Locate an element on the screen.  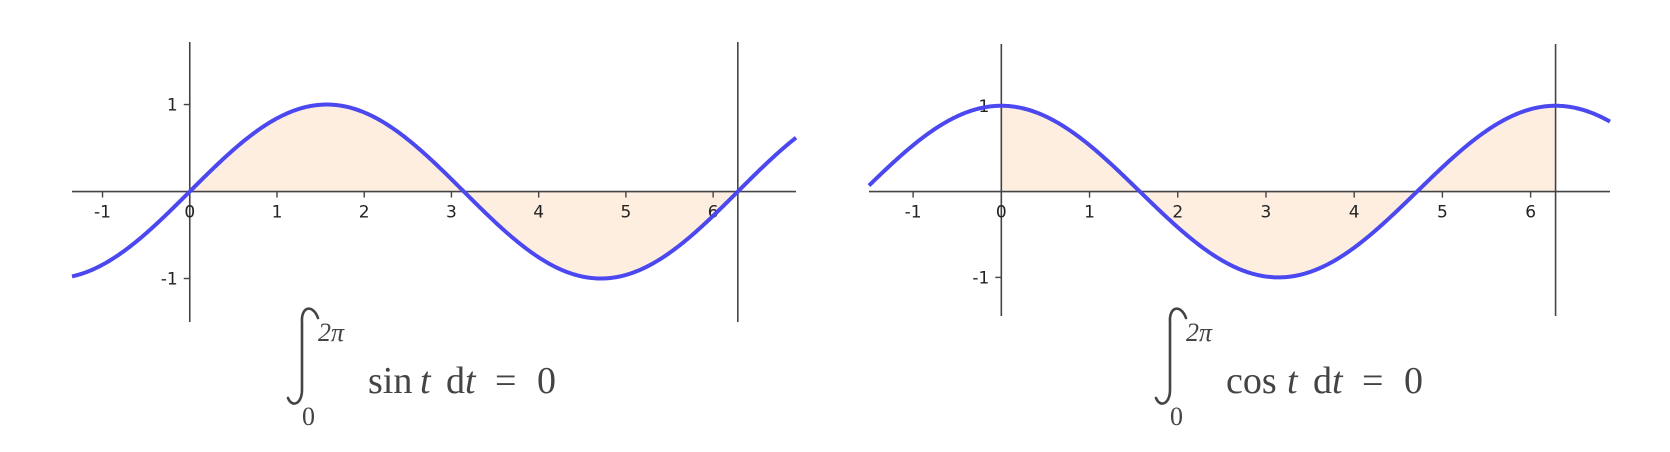
cos-integral-caption: 2π 0 cos t d t = 0 is located at coordinates (1288, 369).